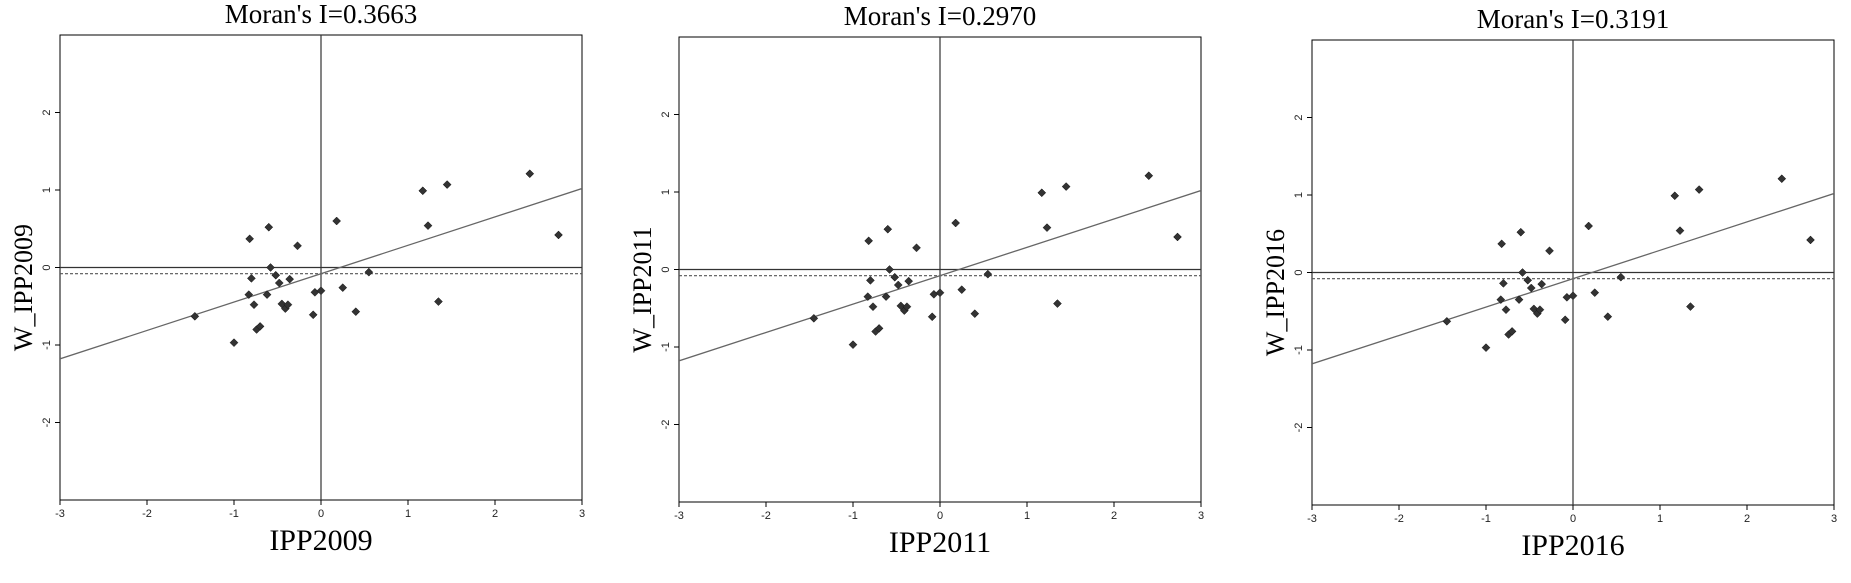  What do you see at coordinates (23, 287) in the screenshot?
I see `y-axis-label: W_IPP2009` at bounding box center [23, 287].